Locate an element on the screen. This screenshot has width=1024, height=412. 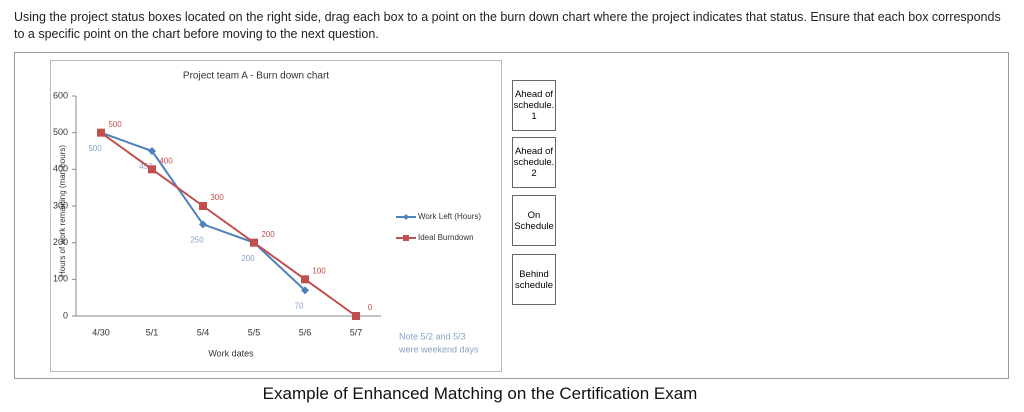
x-tick-label: 5/7 is located at coordinates (356, 332).